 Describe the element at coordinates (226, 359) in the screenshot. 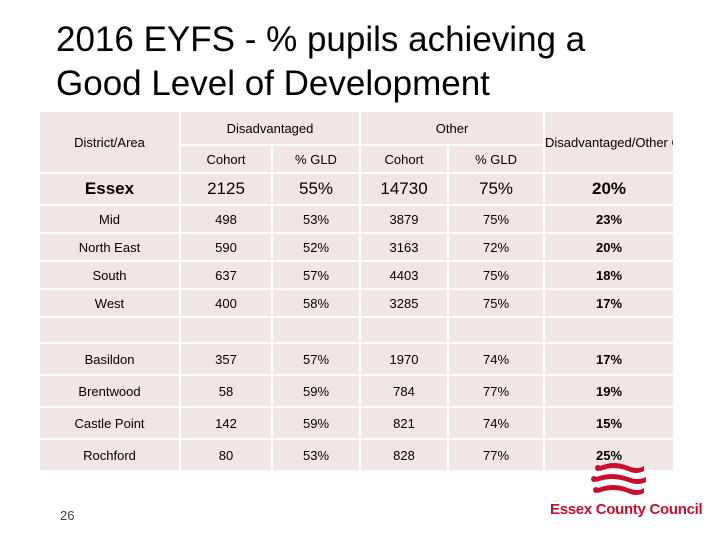

I see `dis-cohort-cell: 357` at that location.